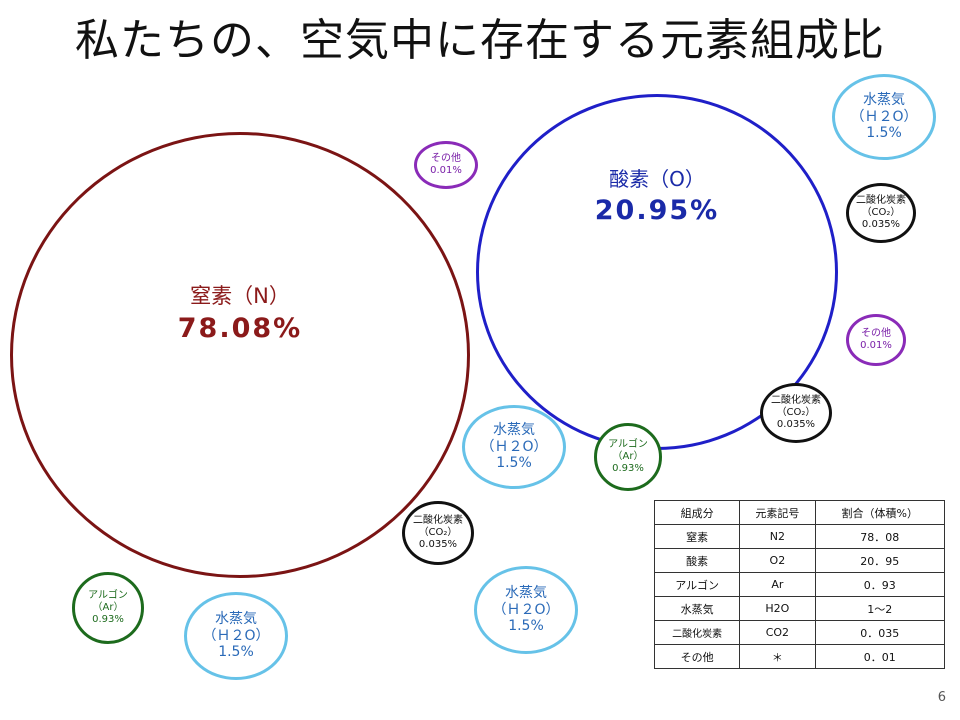 The image size is (960, 720). I want to click on table-cell: Ar, so click(777, 584).